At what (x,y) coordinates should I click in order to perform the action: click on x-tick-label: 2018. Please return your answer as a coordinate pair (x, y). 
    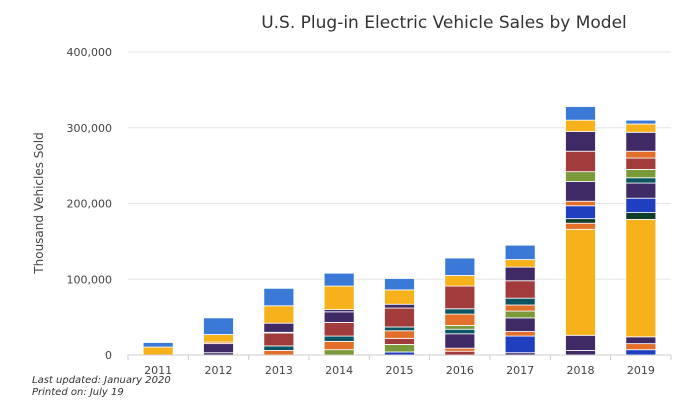
    Looking at the image, I should click on (581, 370).